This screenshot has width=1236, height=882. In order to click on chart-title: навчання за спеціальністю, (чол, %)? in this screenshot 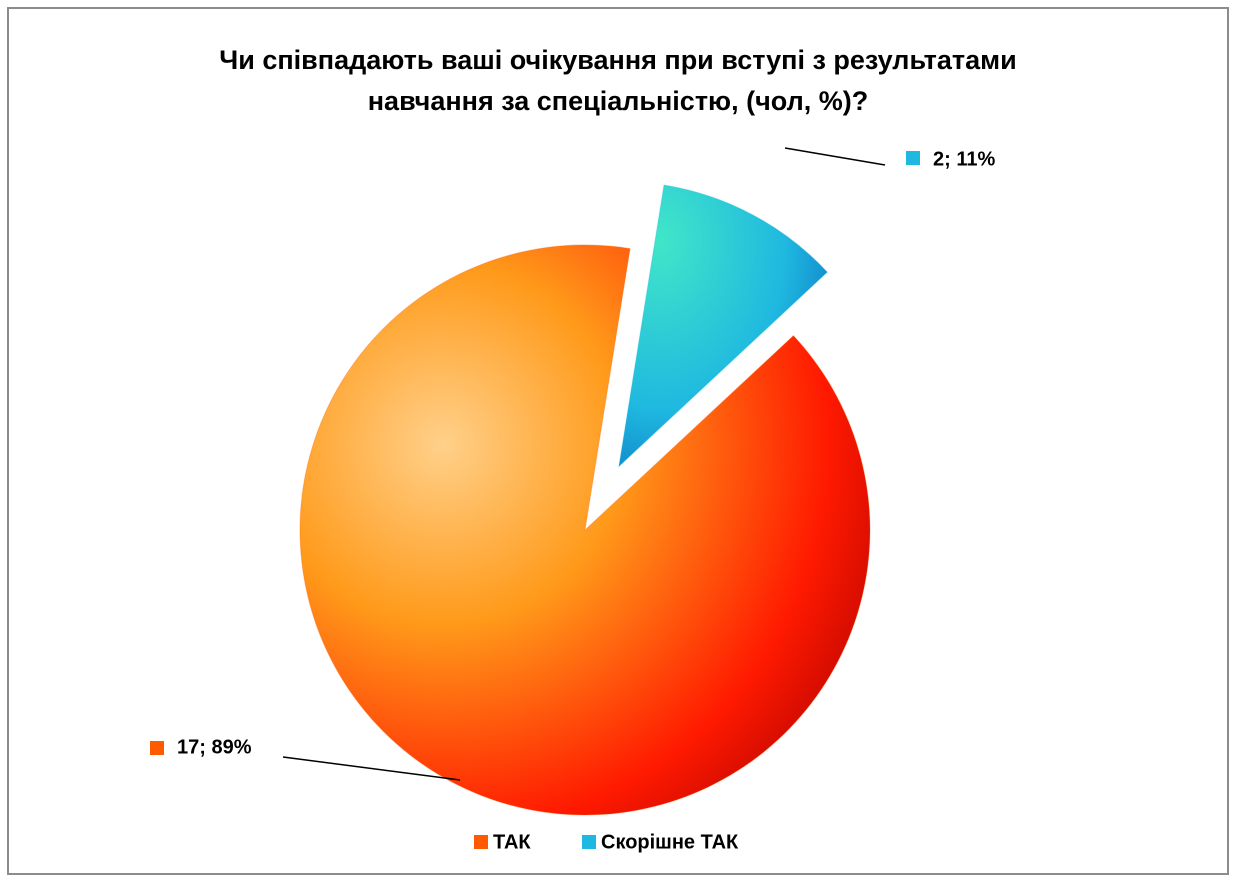, I will do `click(618, 101)`.